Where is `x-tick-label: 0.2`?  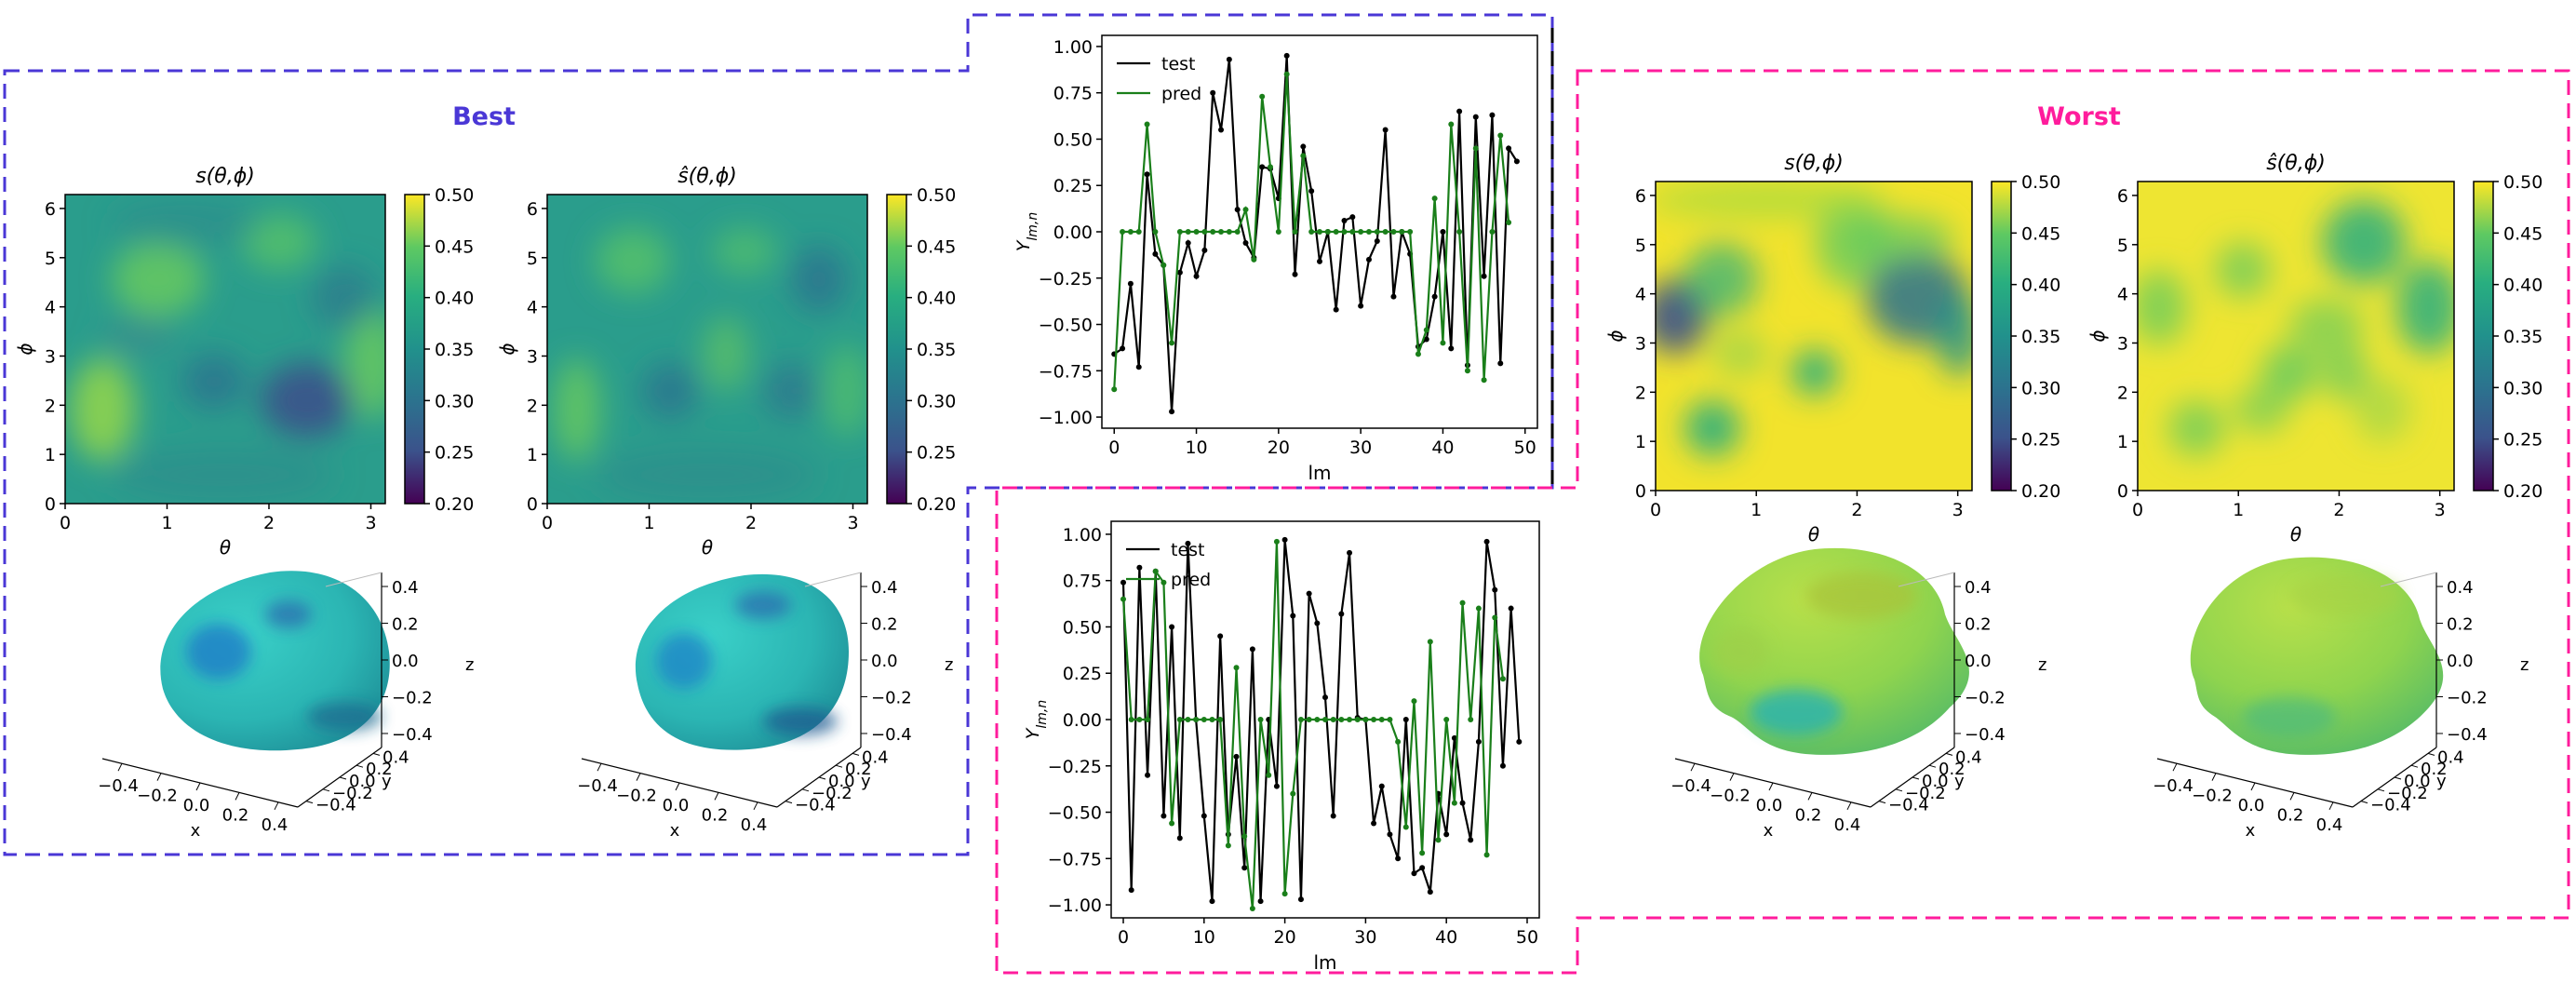
x-tick-label: 0.2 is located at coordinates (2290, 815).